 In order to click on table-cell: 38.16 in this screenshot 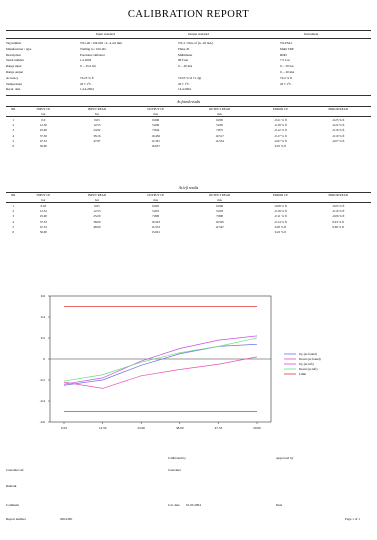, I will do `click(97, 135)`.